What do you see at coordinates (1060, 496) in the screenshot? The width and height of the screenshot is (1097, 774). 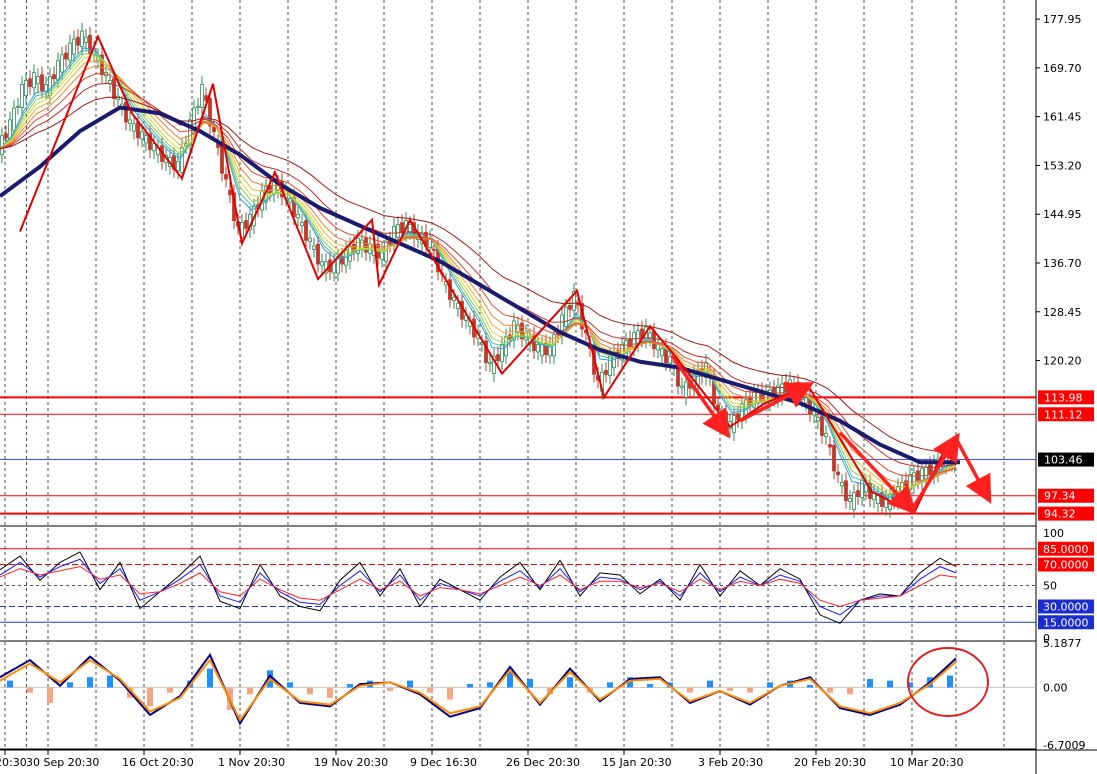 I see `price-label-text: 97.34` at bounding box center [1060, 496].